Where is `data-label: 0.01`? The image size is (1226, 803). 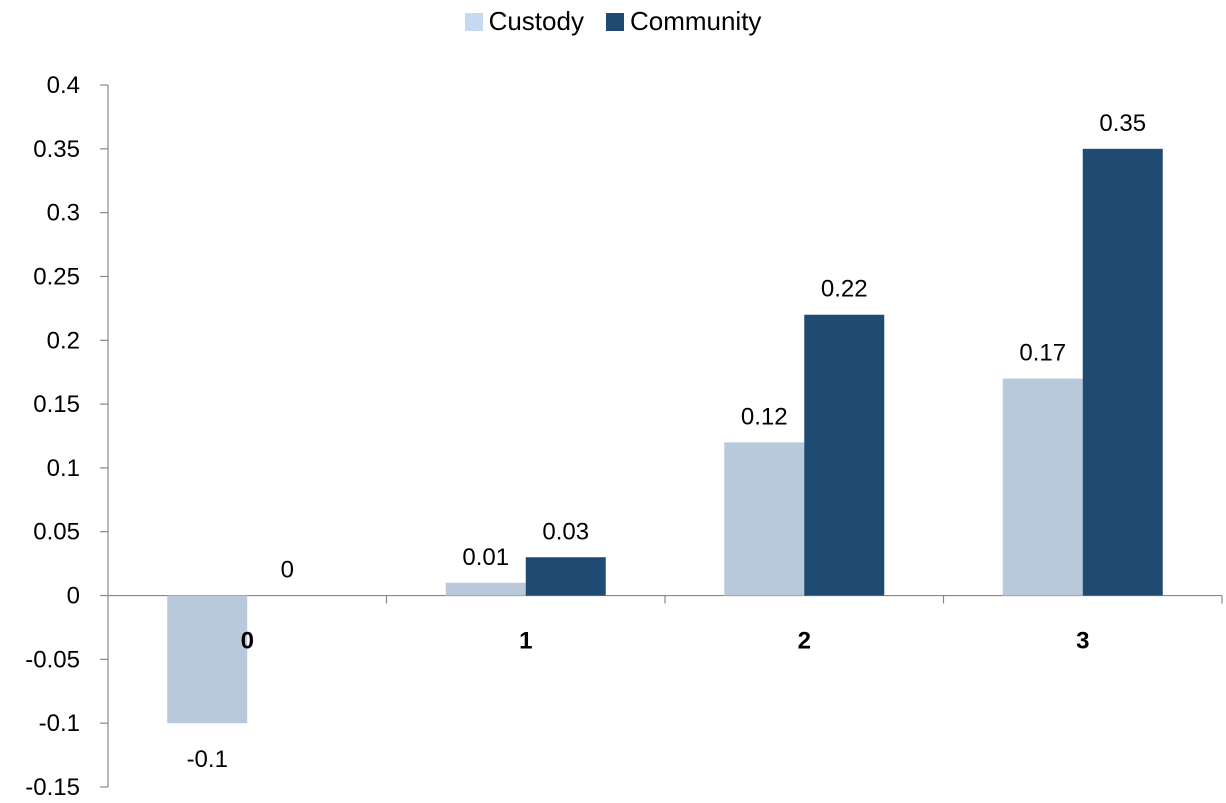 data-label: 0.01 is located at coordinates (485, 557).